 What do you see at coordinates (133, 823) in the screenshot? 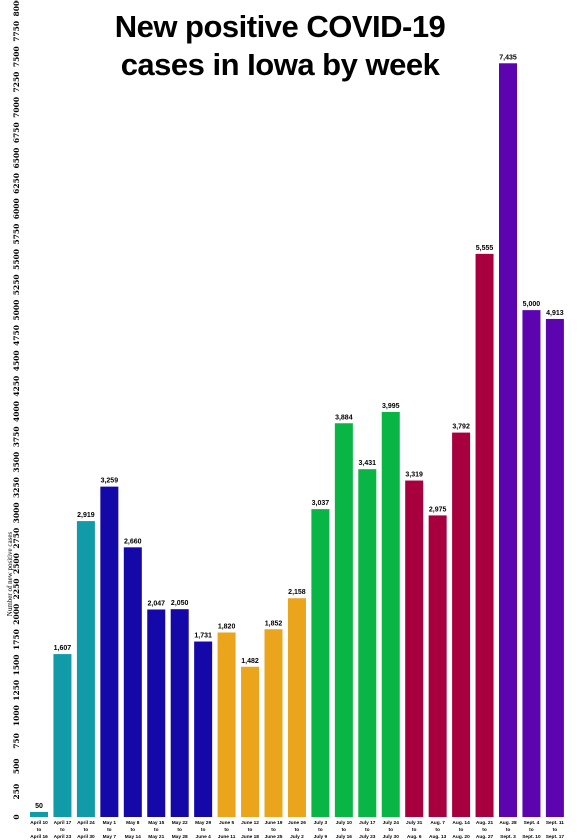
I see `x-category-label: May 8` at bounding box center [133, 823].